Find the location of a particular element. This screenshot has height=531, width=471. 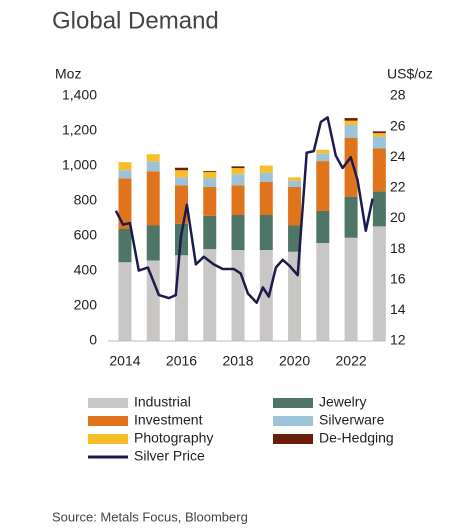

x-tick-label: 2016 is located at coordinates (181, 361).